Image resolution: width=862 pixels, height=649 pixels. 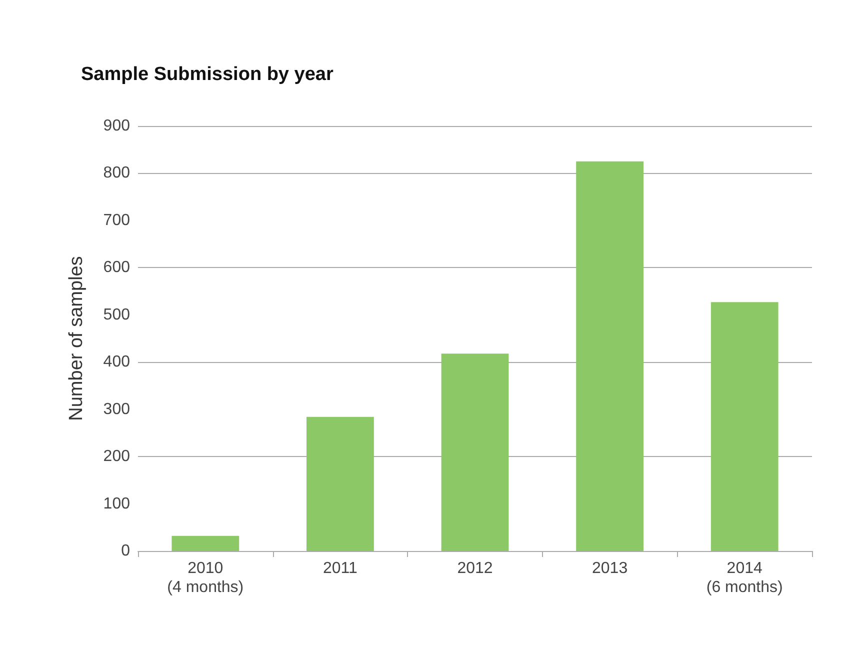 I want to click on y-axis-title: Number of samples, so click(x=76, y=338).